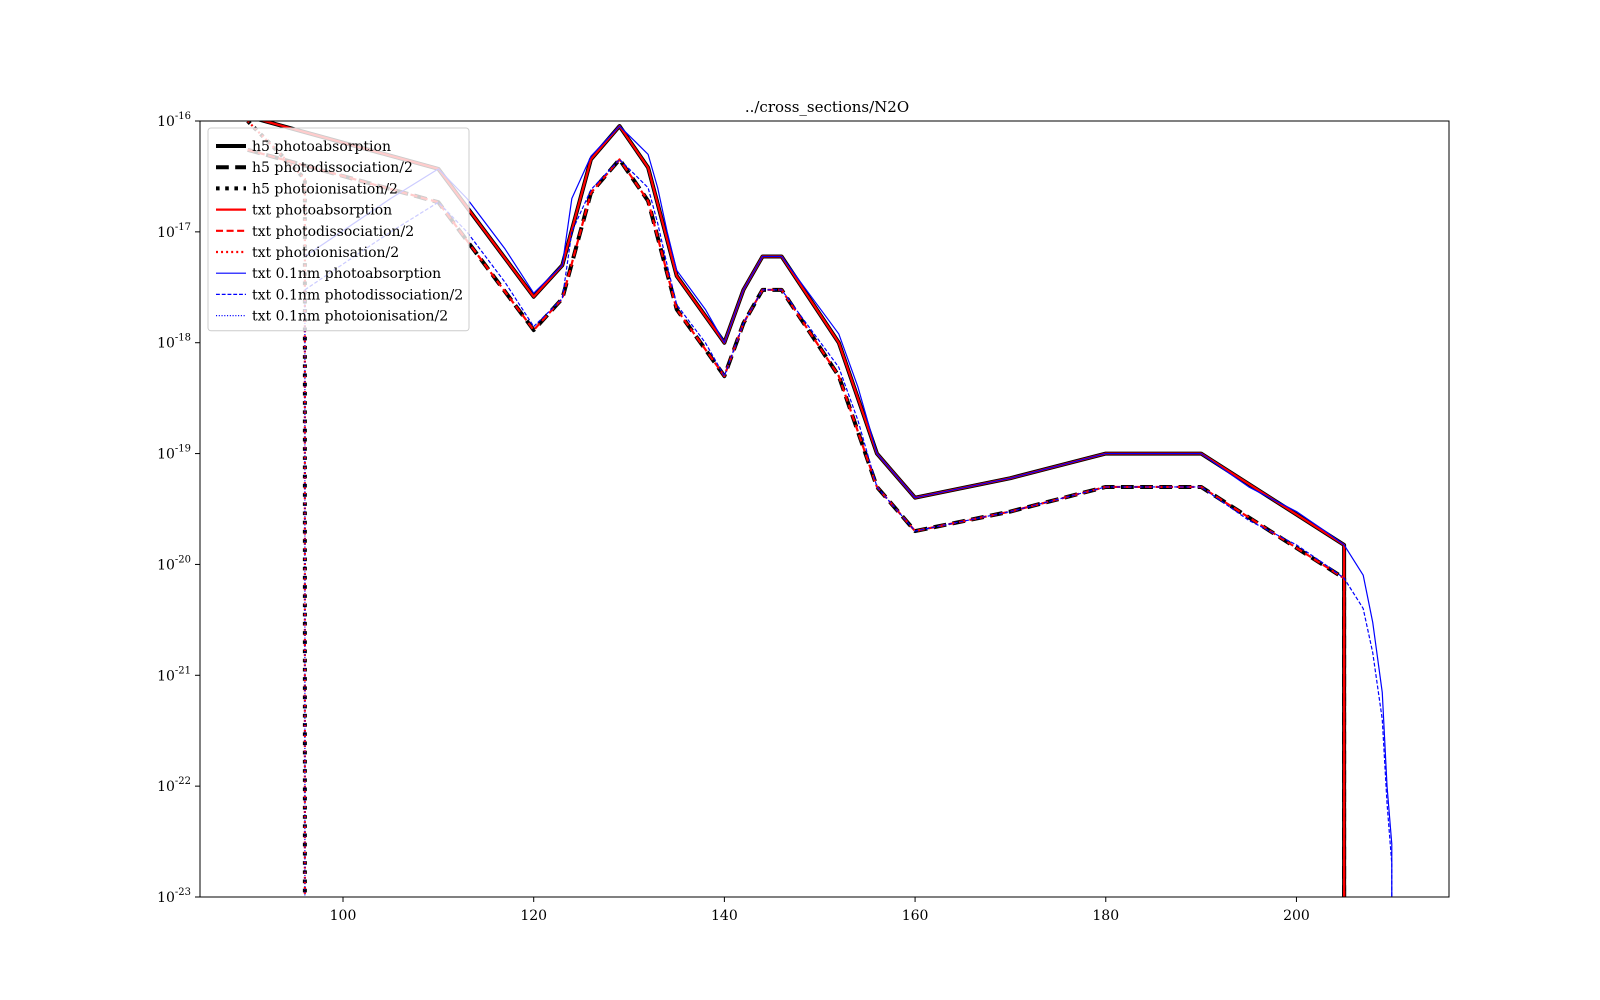 This screenshot has width=1600, height=1000. What do you see at coordinates (357, 295) in the screenshot?
I see `legend-label: txt 0.1nm photodissociation/2` at bounding box center [357, 295].